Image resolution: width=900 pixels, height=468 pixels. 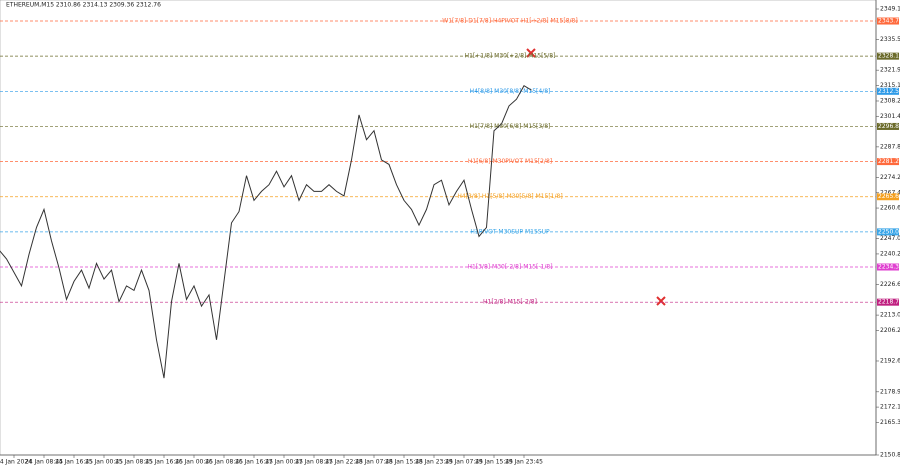 What do you see at coordinates (194, 462) in the screenshot?
I see `x-tick-label: 26 Jan 00:45` at bounding box center [194, 462].